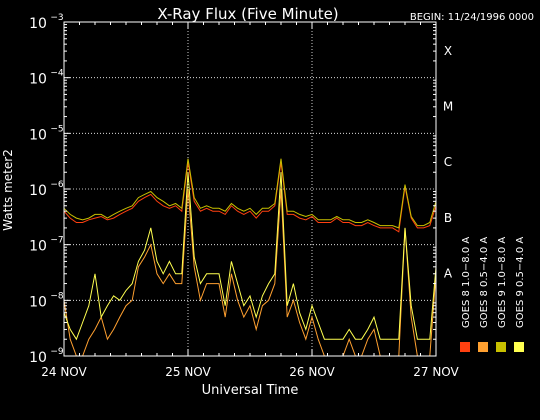  What do you see at coordinates (436, 372) in the screenshot?
I see `x-tick-label: 27 NOV` at bounding box center [436, 372].